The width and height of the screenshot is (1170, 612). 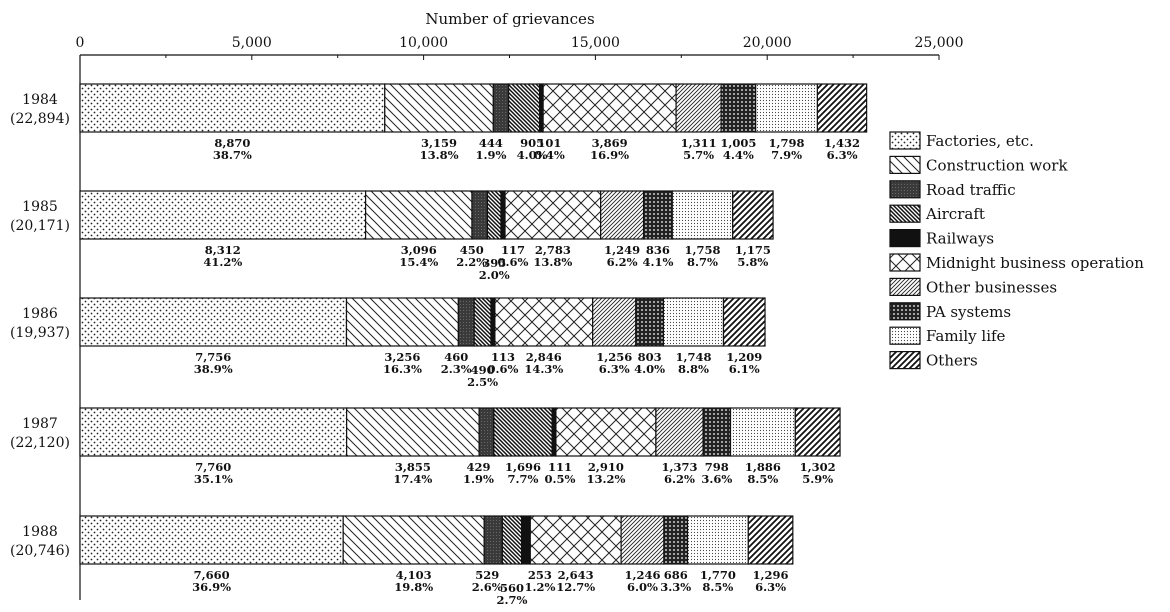 What do you see at coordinates (213, 479) in the screenshot?
I see `percent-label: 35.1%` at bounding box center [213, 479].